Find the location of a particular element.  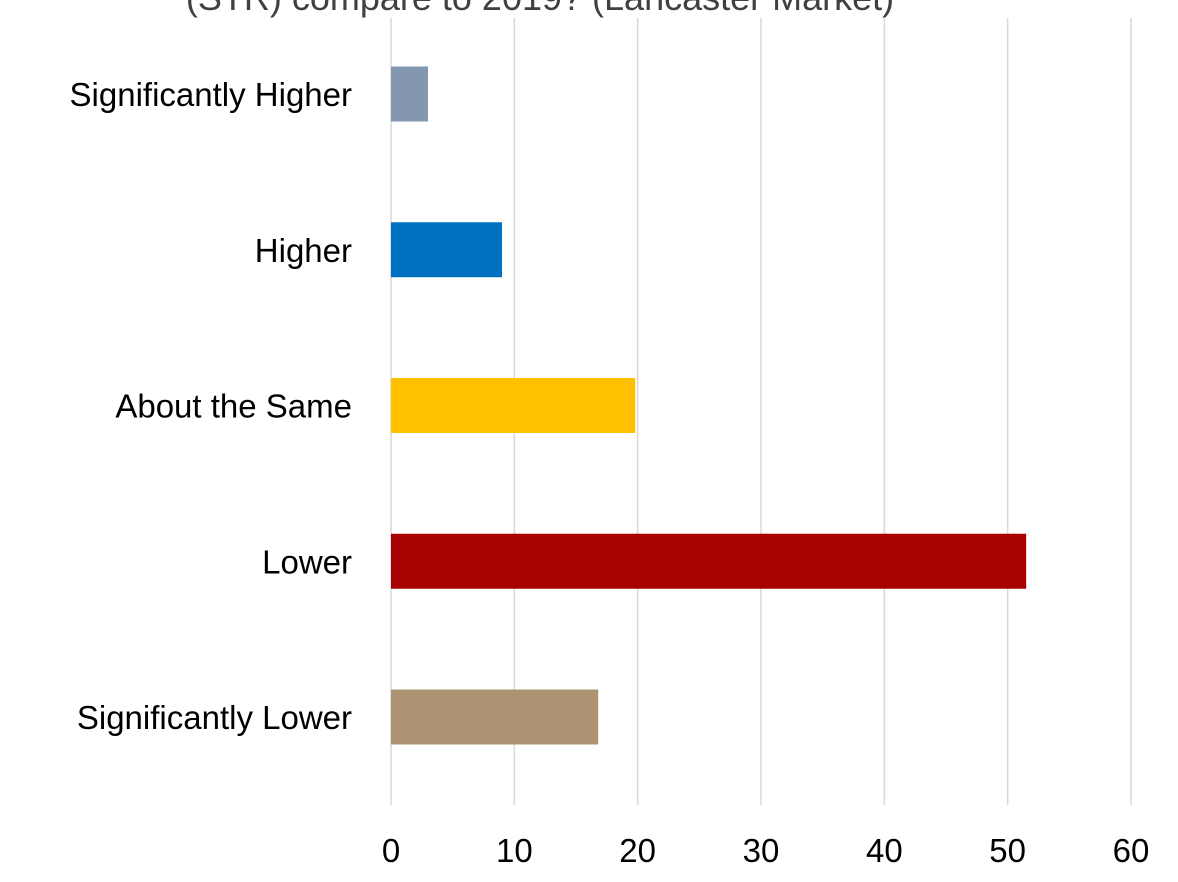

x-tick-label: 50 is located at coordinates (1007, 850).